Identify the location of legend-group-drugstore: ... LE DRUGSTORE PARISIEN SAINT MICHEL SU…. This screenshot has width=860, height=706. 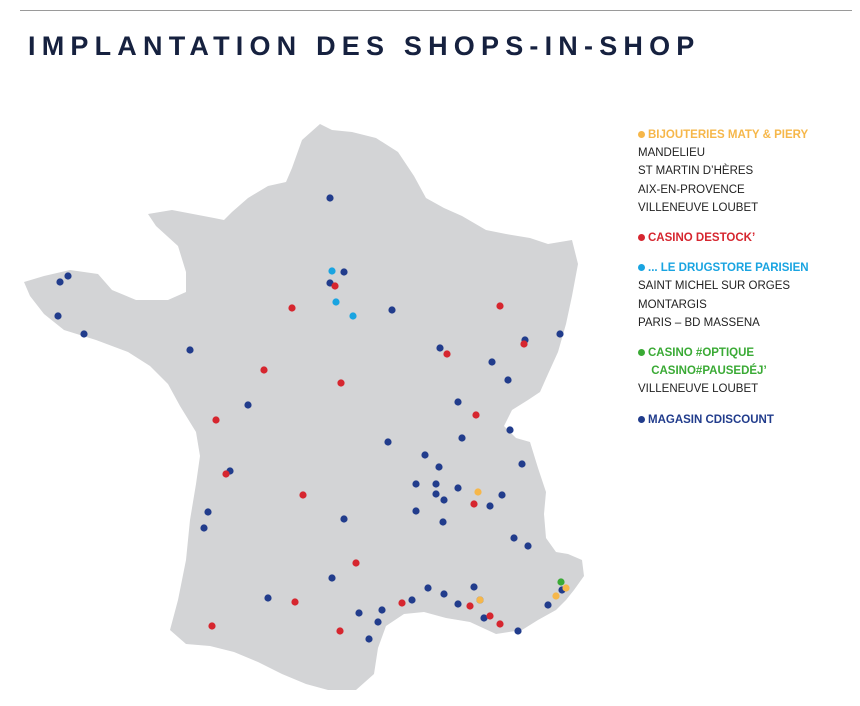
(745, 295).